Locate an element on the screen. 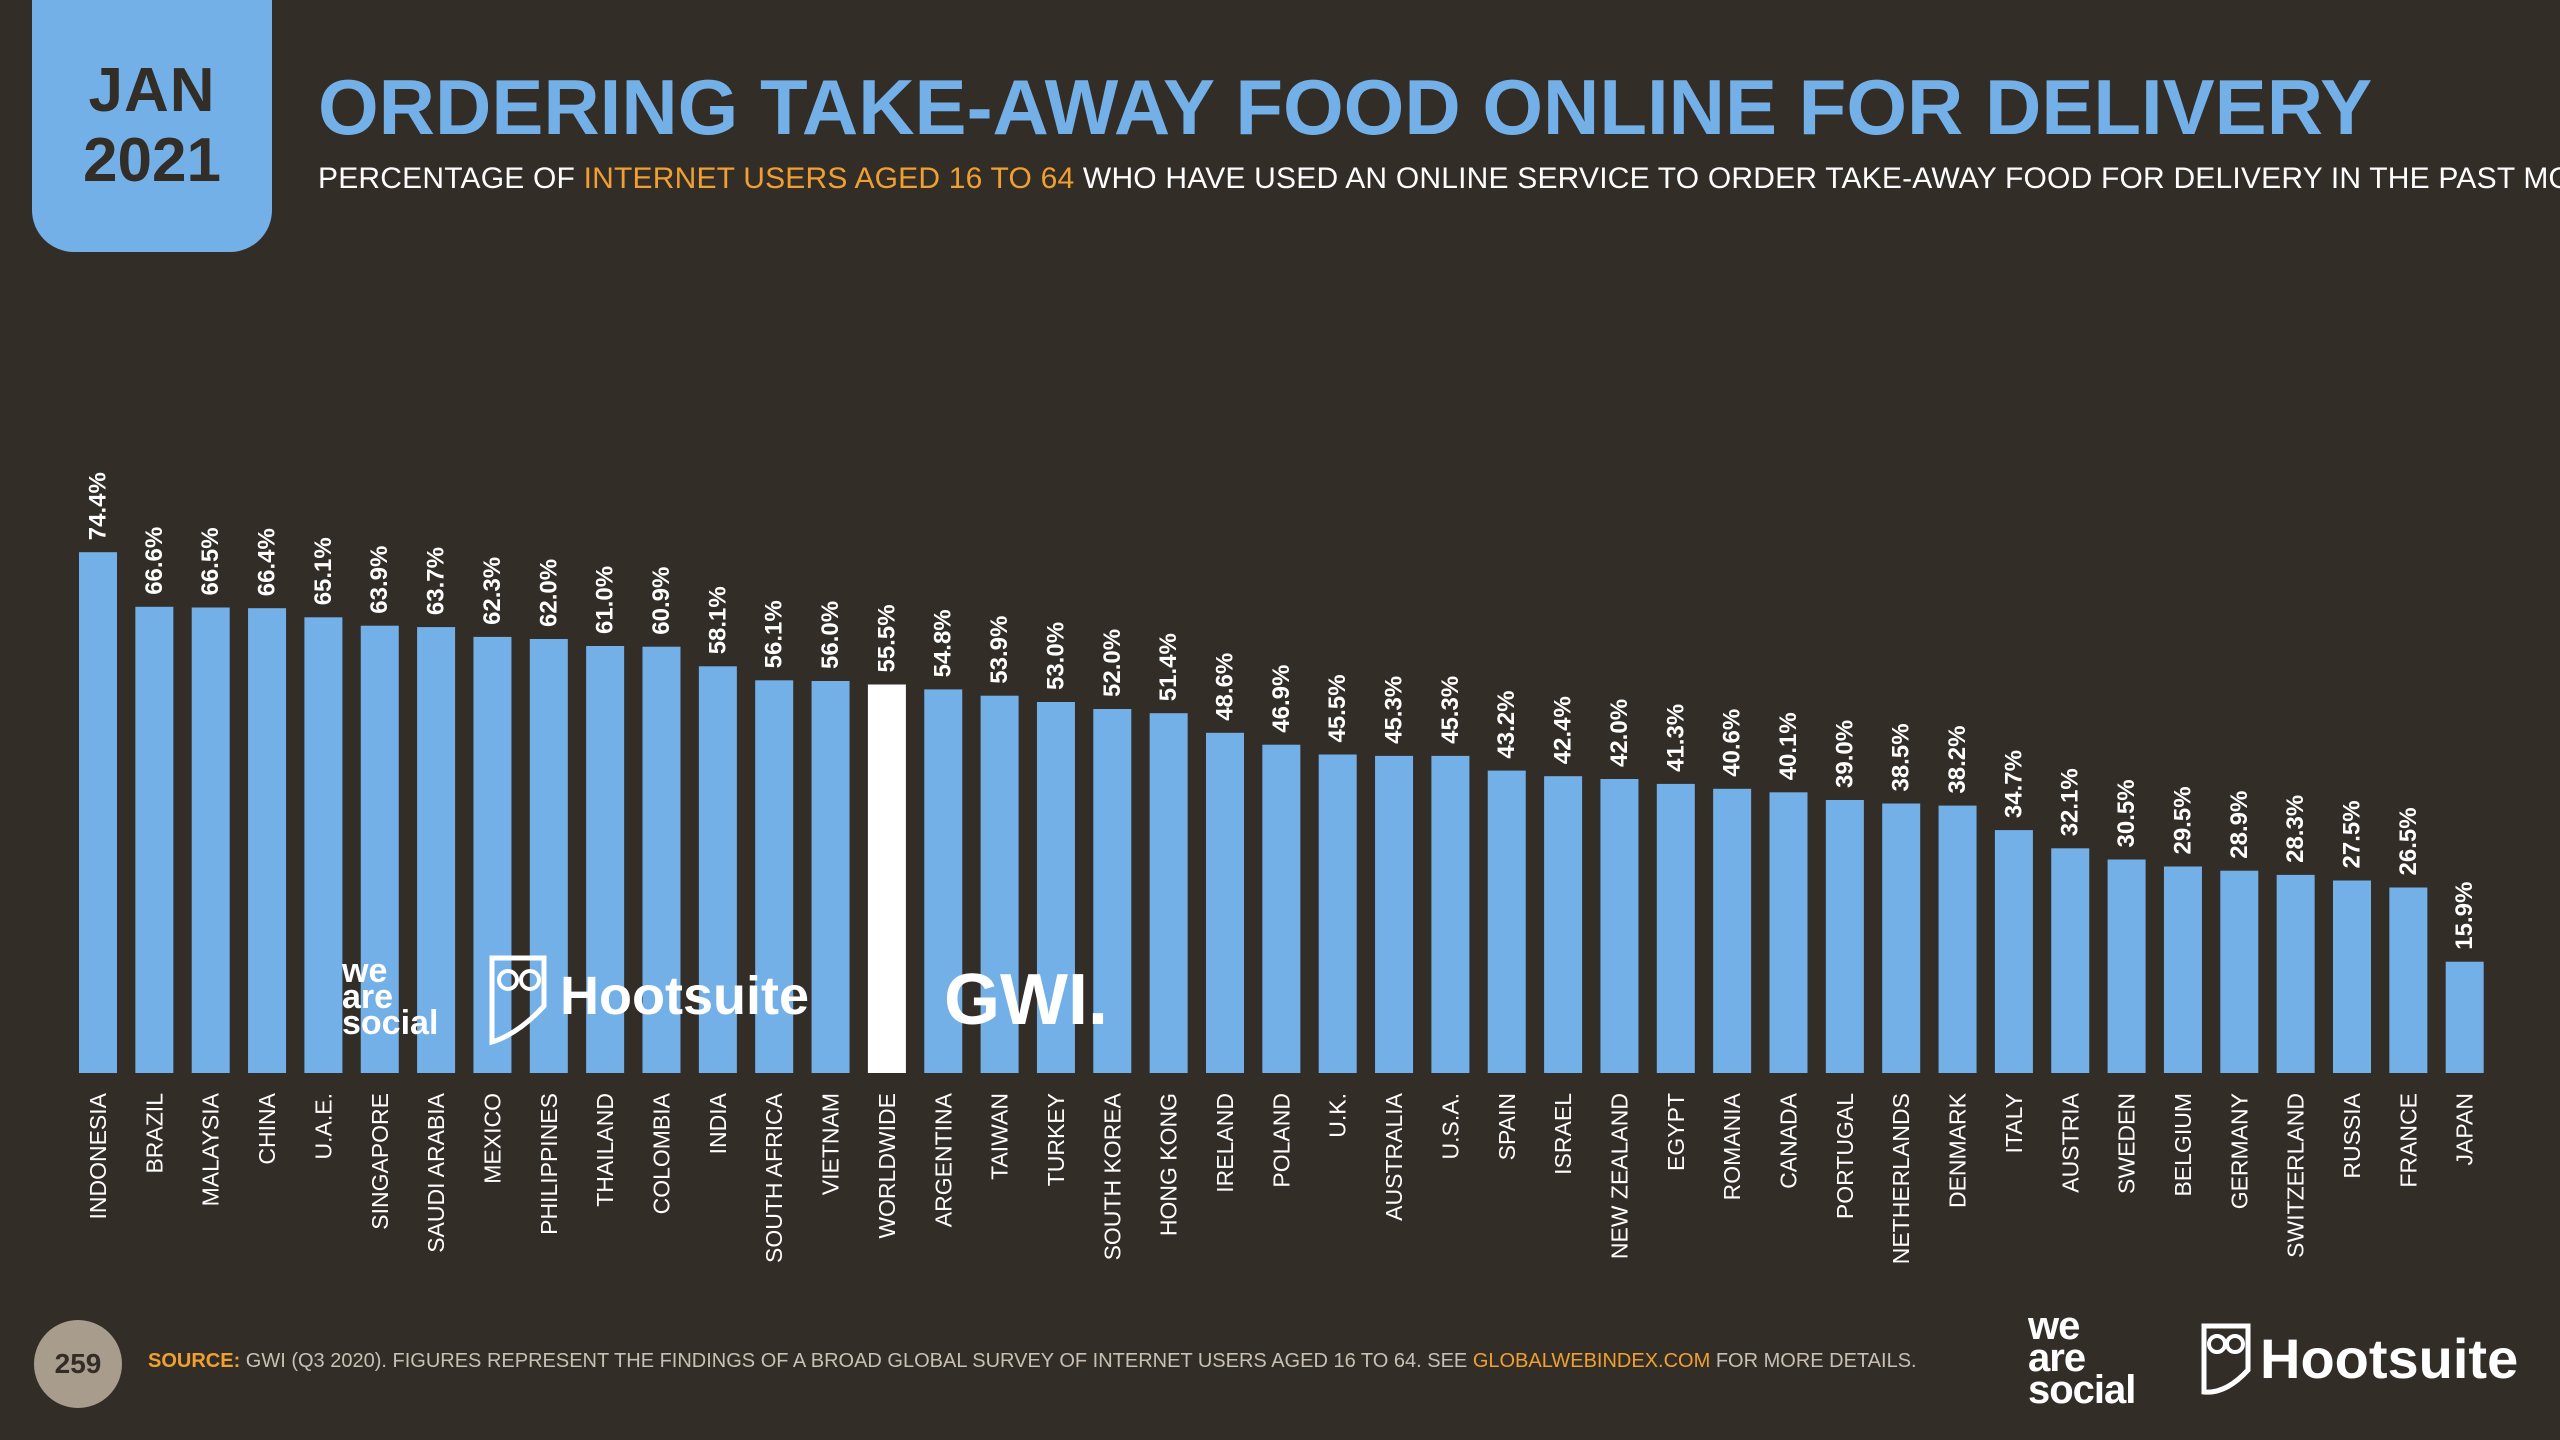  was-line-2: are is located at coordinates (2057, 1358).